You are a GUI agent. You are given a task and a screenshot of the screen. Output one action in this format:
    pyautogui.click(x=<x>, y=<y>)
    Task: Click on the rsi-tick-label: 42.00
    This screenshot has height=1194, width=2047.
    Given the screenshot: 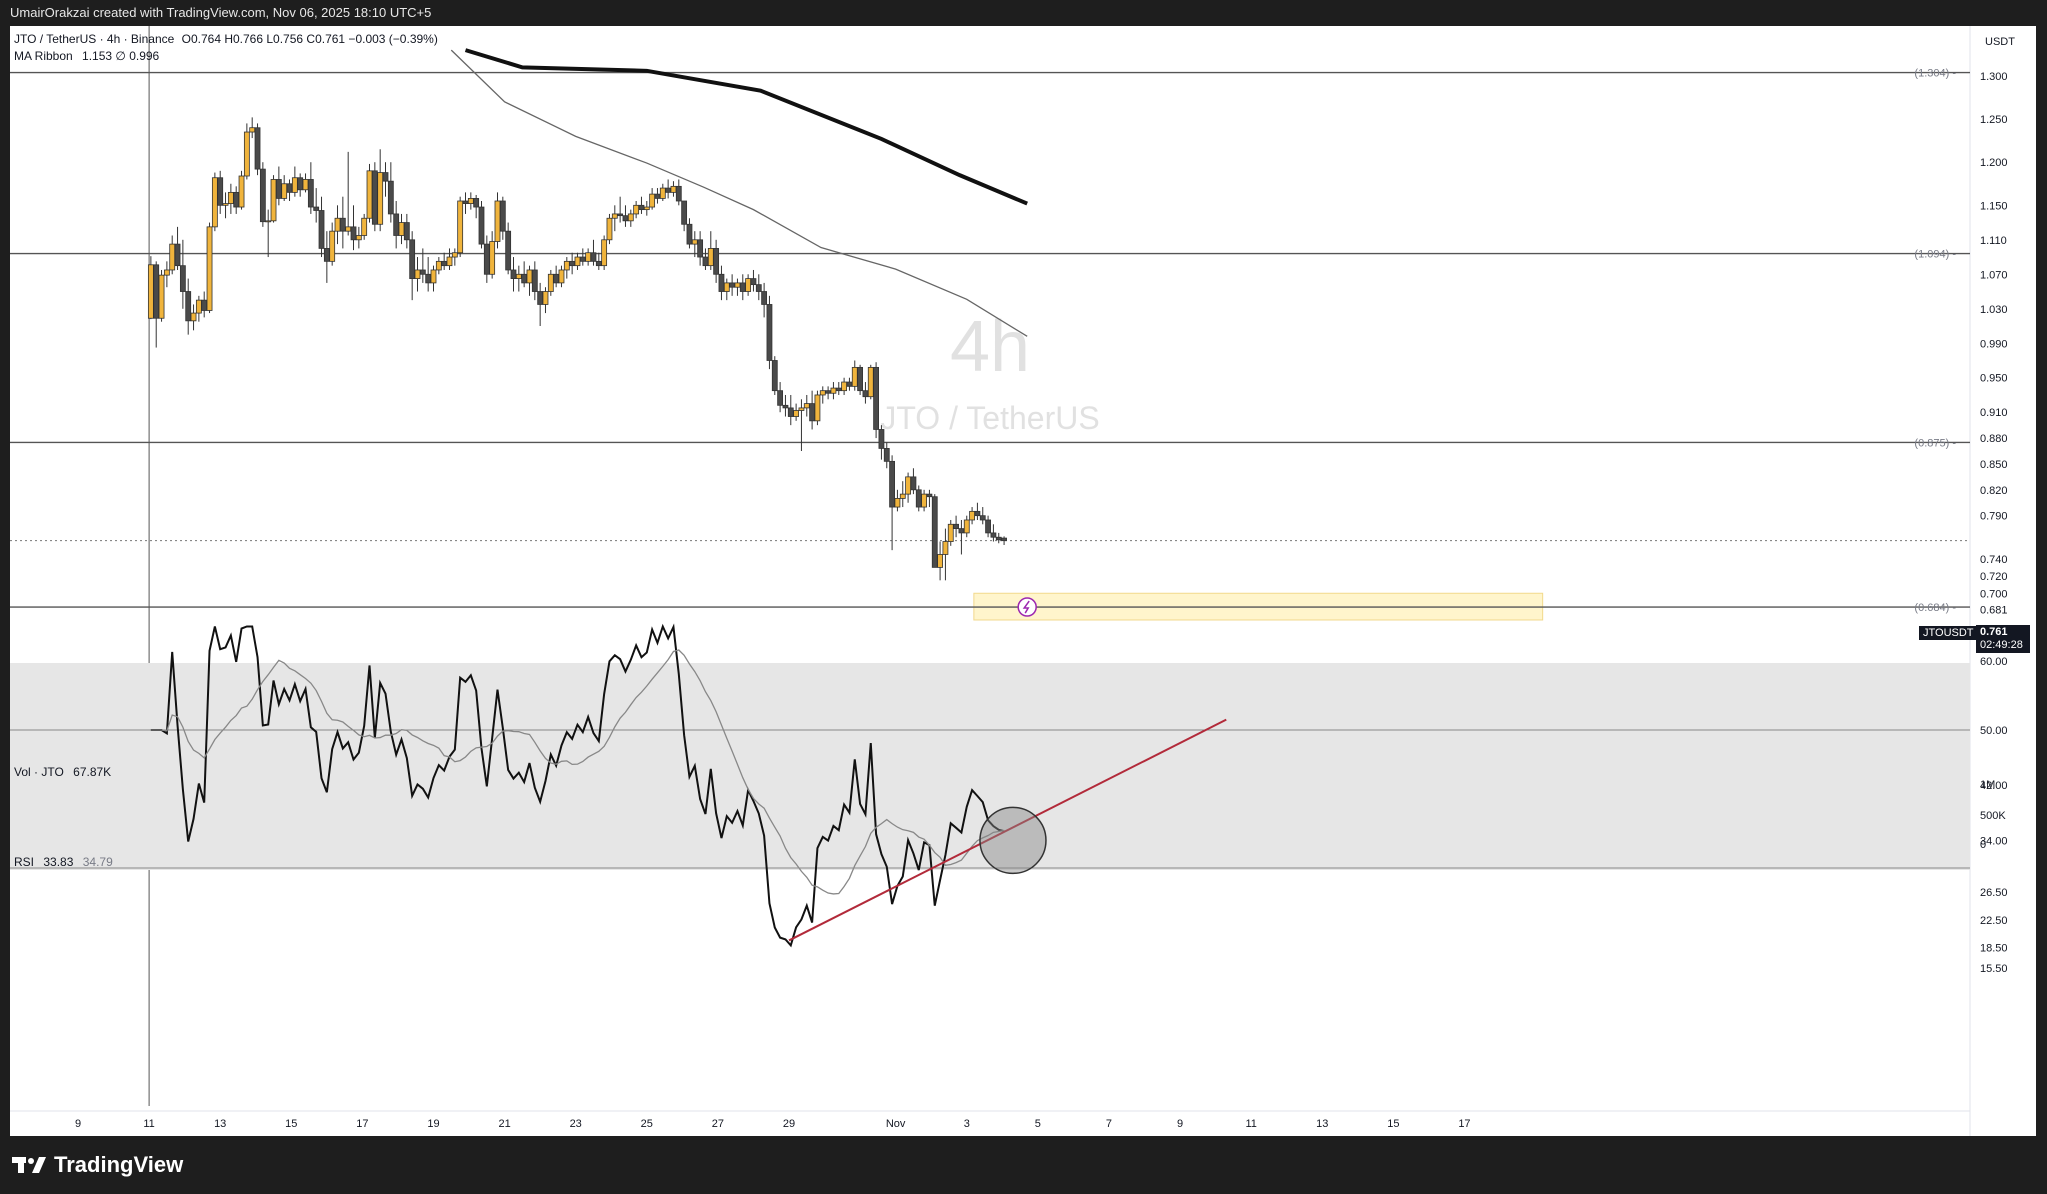 What is the action you would take?
    pyautogui.click(x=1994, y=786)
    